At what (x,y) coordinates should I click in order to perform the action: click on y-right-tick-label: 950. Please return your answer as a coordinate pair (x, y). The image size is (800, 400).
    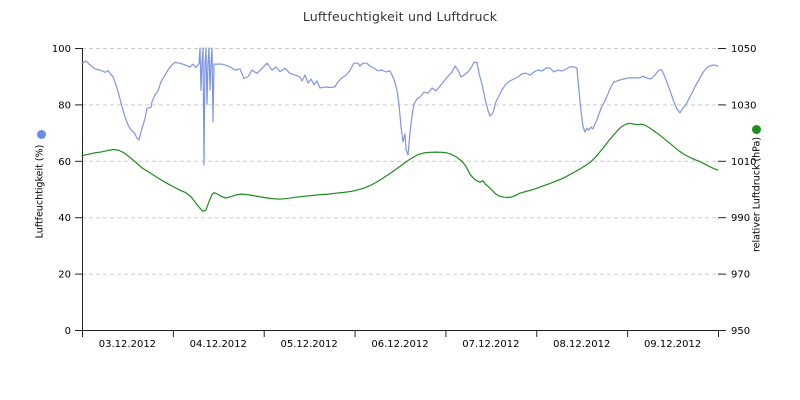
    Looking at the image, I should click on (740, 331).